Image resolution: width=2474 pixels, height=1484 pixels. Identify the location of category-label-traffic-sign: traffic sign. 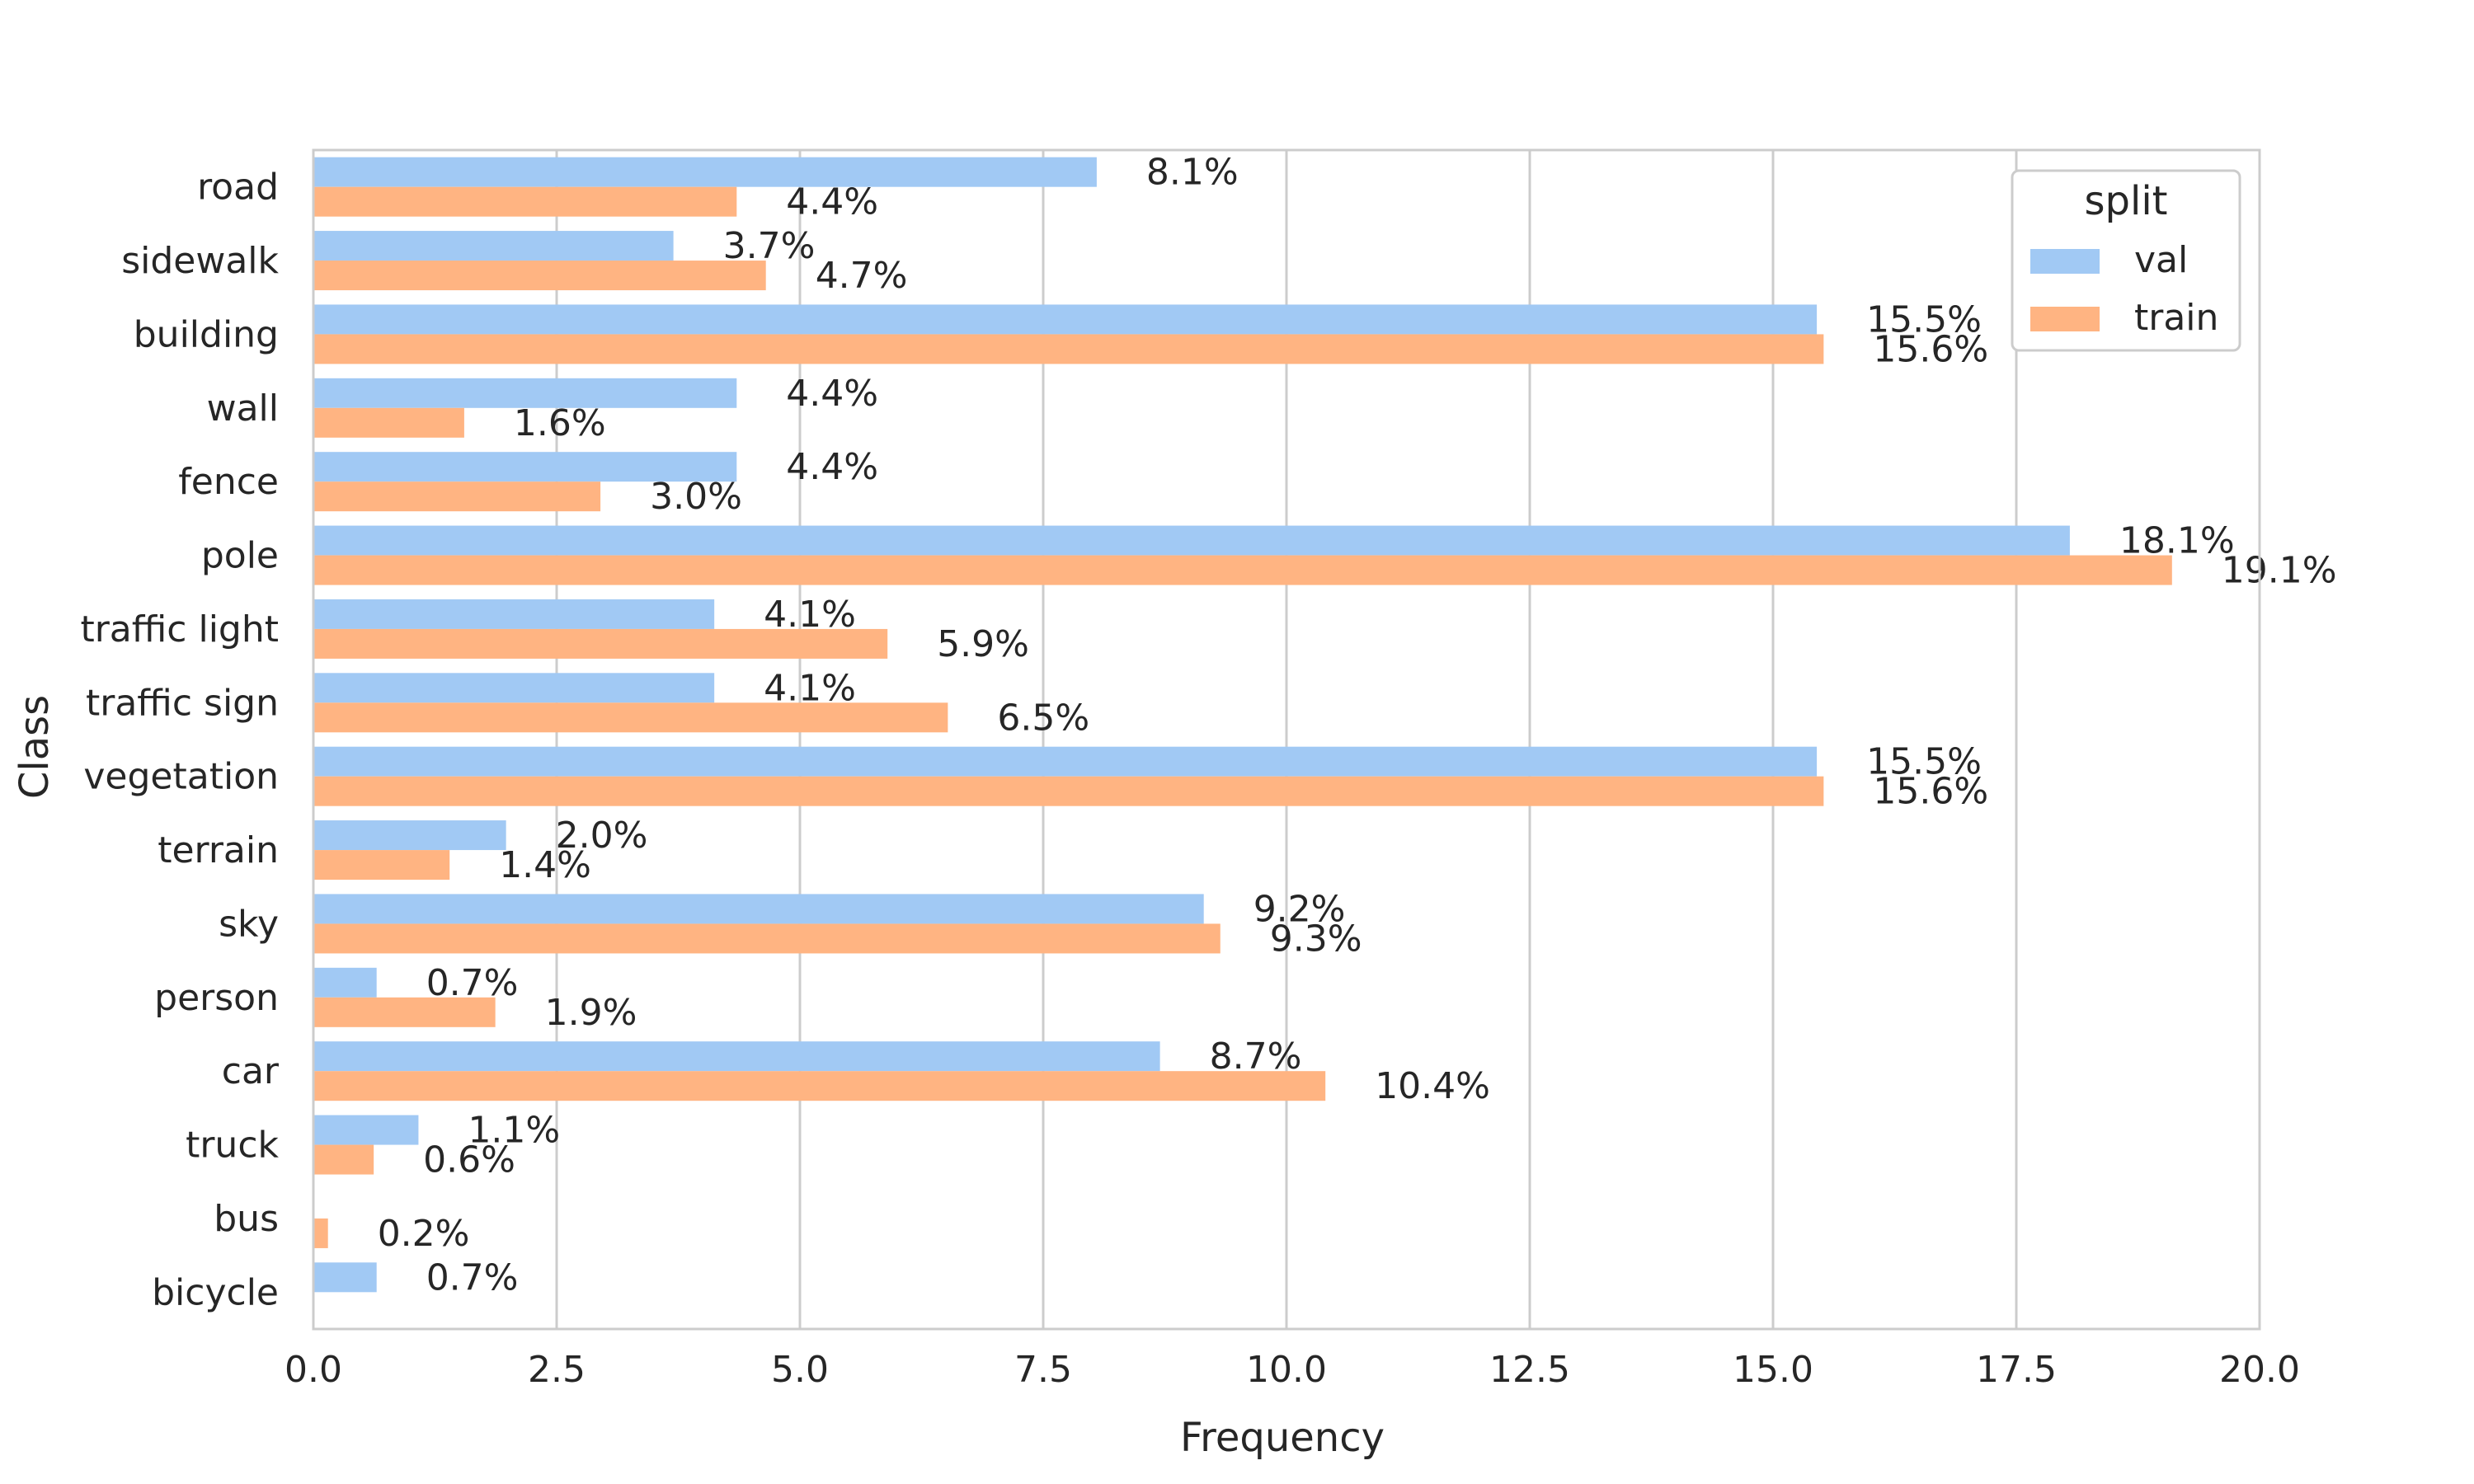
(182, 703).